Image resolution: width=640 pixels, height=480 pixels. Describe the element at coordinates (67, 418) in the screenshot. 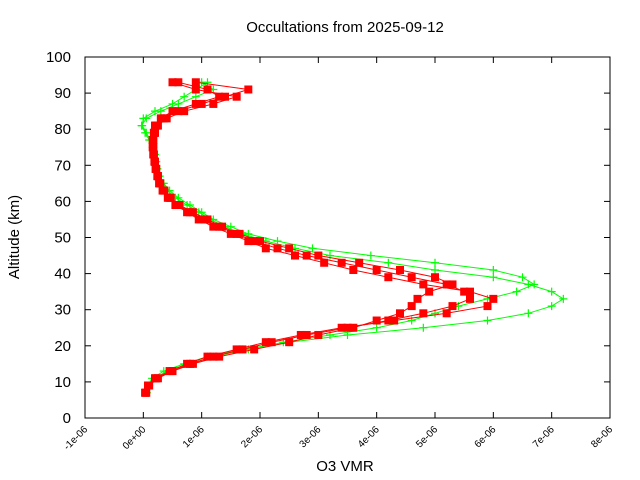

I see `y-tick-label: 0` at that location.